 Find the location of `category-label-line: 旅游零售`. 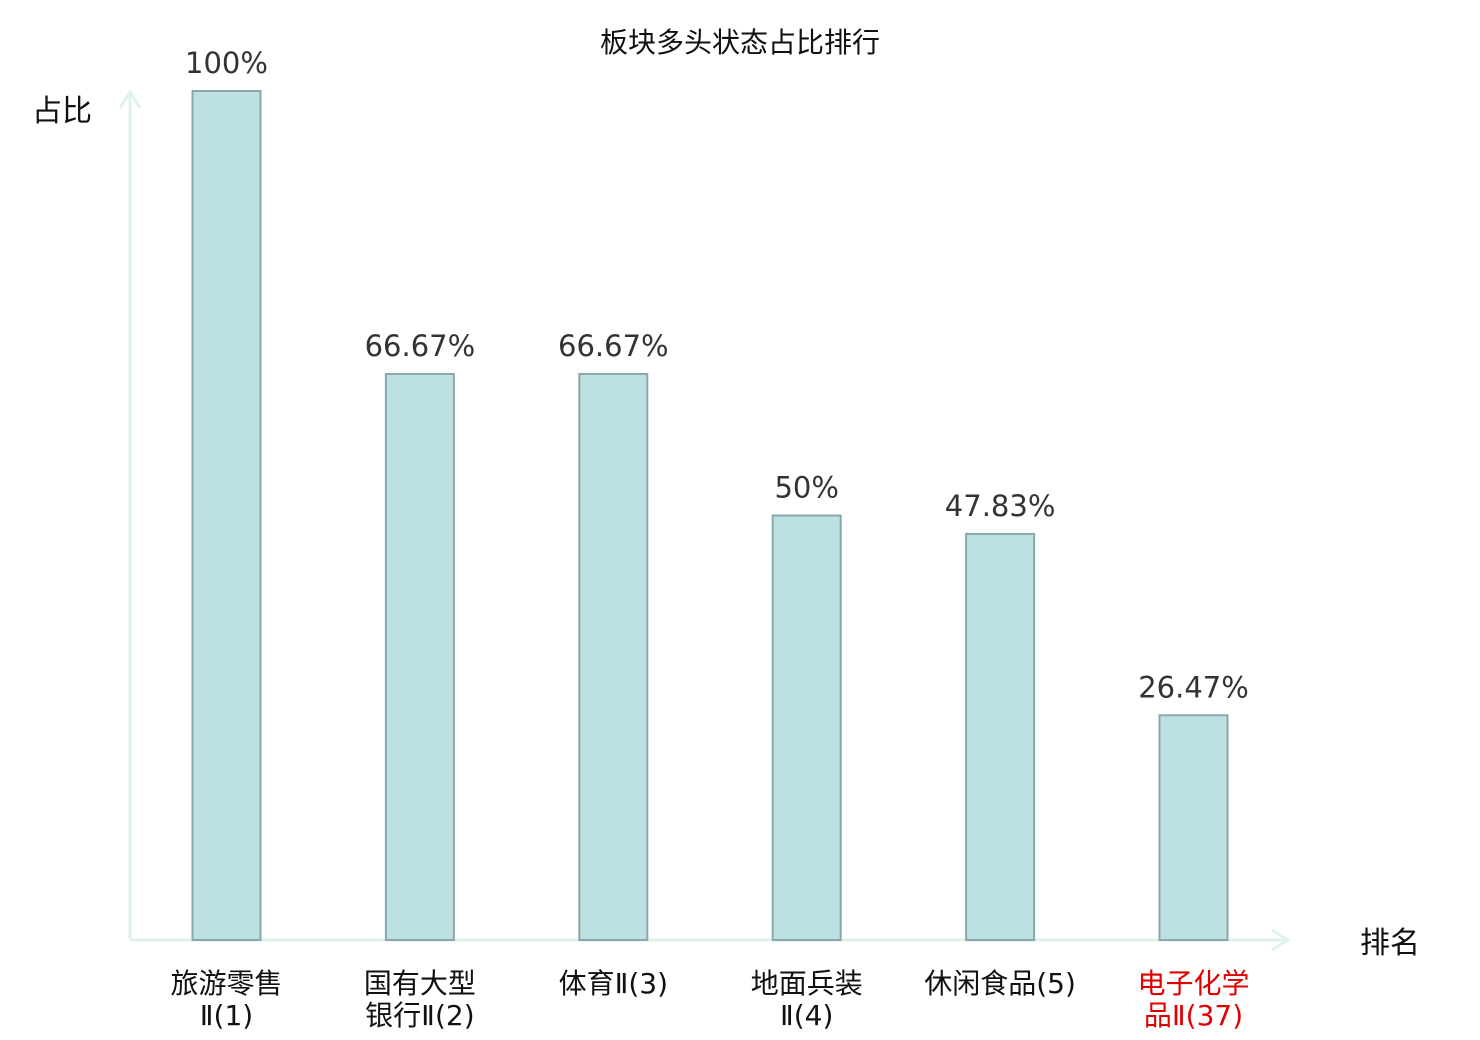

category-label-line: 旅游零售 is located at coordinates (226, 983).